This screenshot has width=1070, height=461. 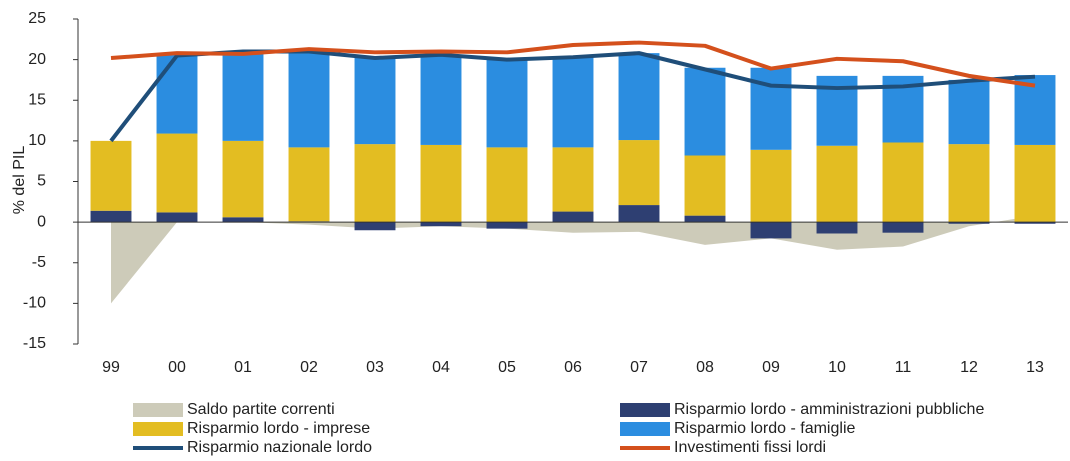 I want to click on x-tick-label: 08, so click(x=705, y=367).